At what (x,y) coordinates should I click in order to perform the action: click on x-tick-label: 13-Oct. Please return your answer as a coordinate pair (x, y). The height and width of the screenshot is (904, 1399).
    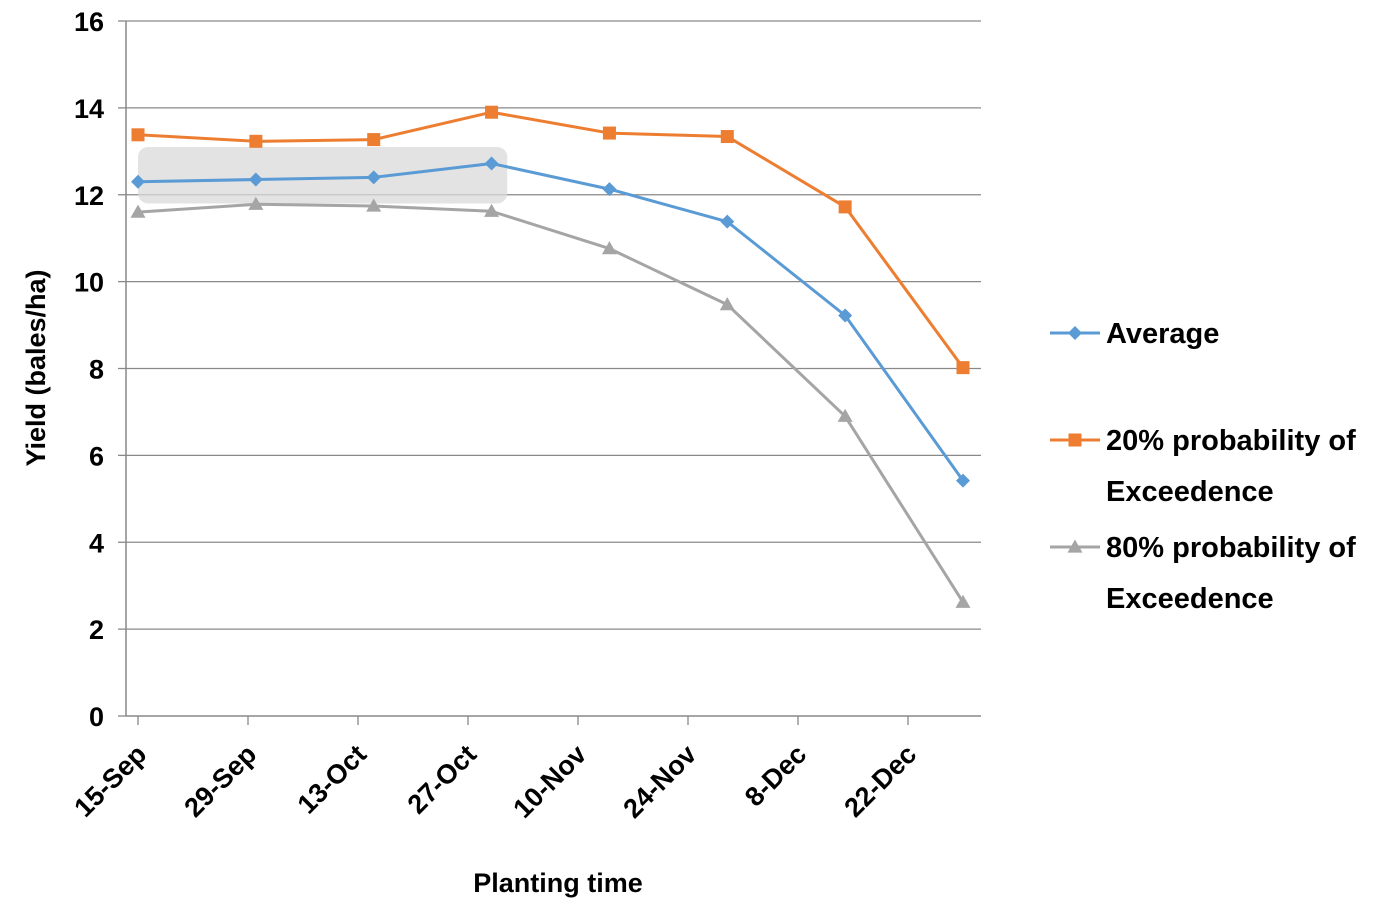
    Looking at the image, I should click on (332, 779).